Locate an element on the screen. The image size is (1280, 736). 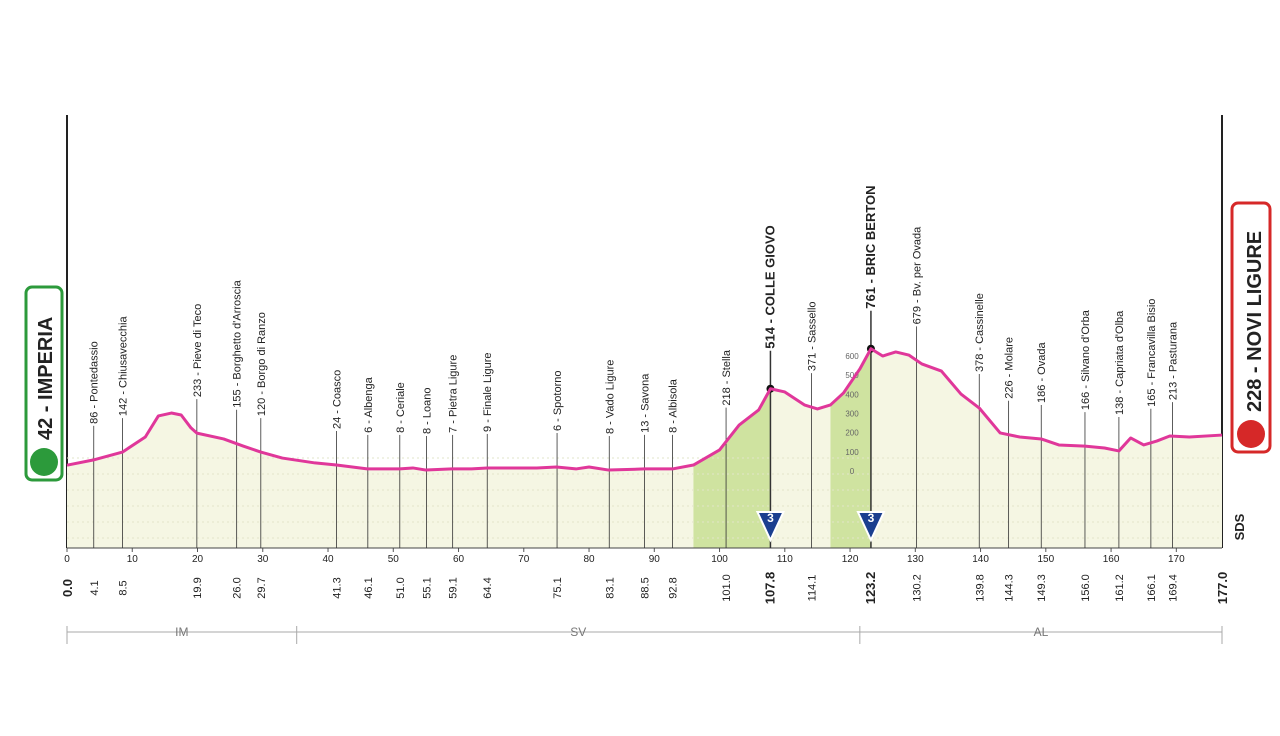
waypoint-label: 8 - Albisola is located at coordinates (674, 405).